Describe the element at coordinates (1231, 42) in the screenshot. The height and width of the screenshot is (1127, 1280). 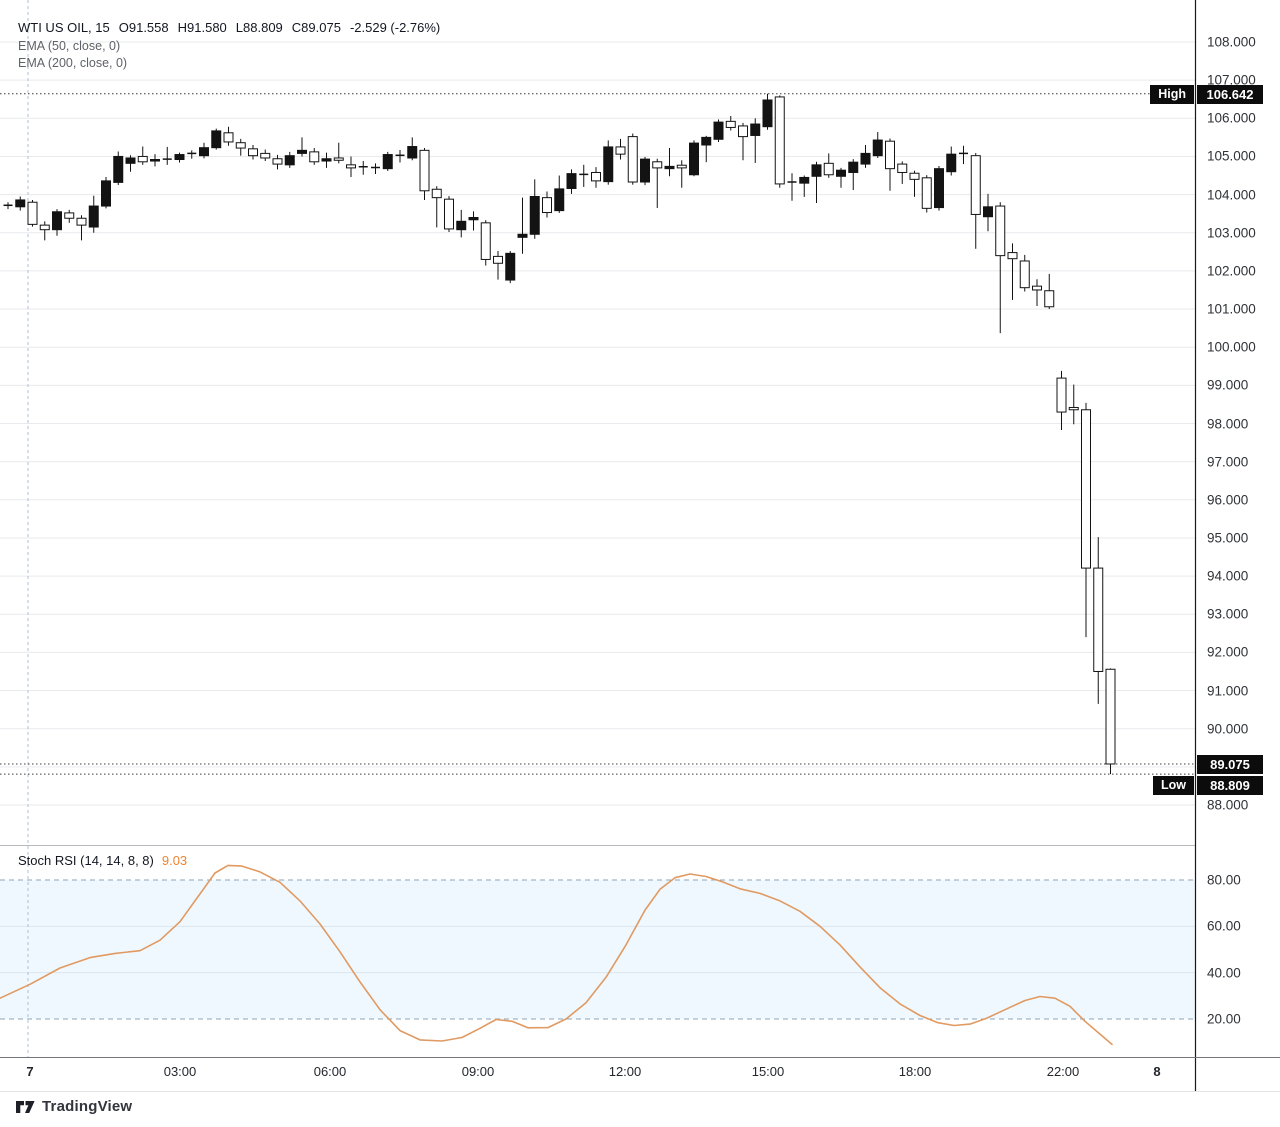
I see `price-axis-label: 108.000` at that location.